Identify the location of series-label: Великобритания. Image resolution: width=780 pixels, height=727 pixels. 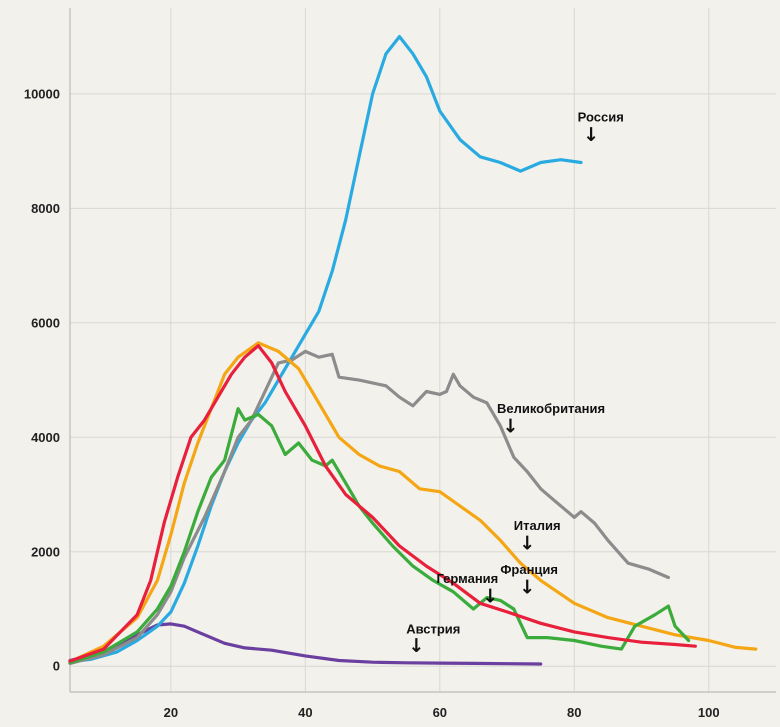
(551, 408).